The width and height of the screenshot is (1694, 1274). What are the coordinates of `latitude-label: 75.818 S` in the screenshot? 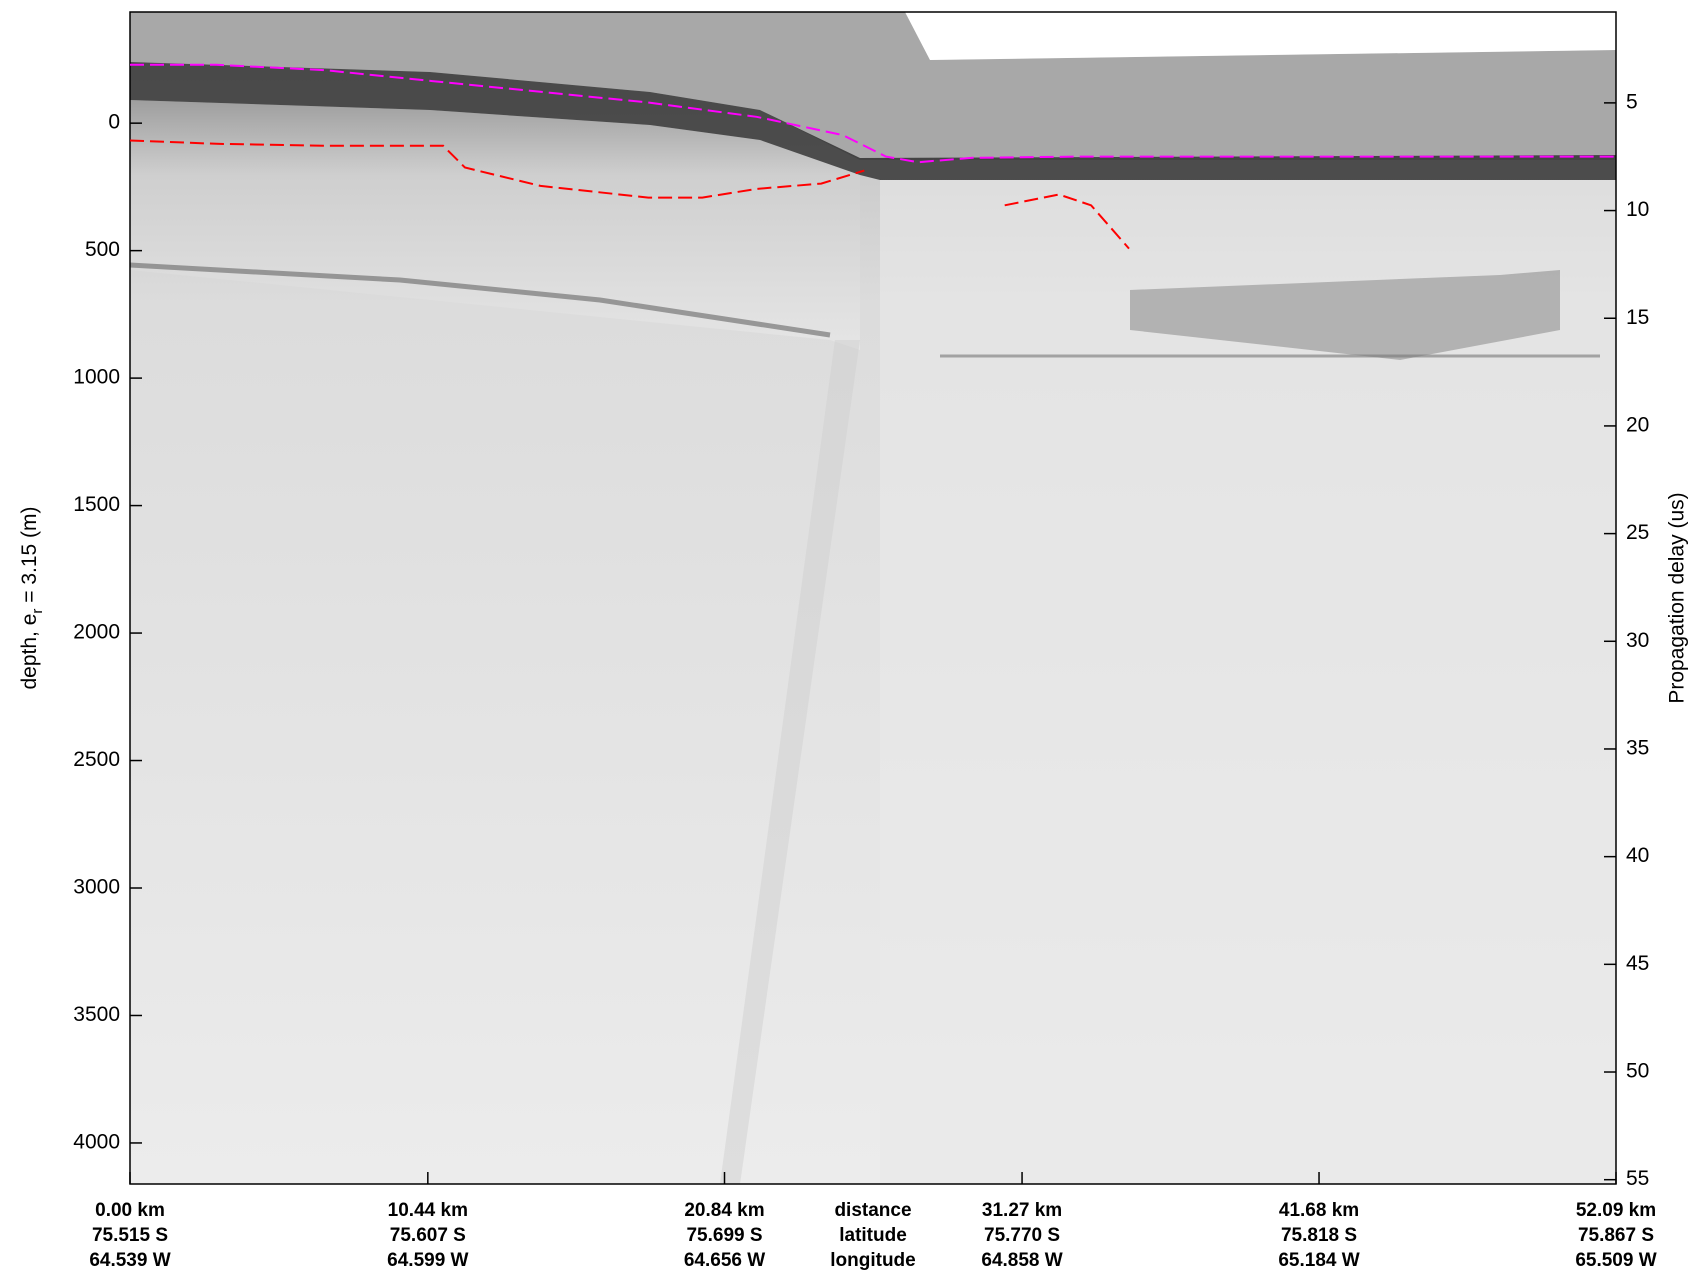 It's located at (1319, 1235).